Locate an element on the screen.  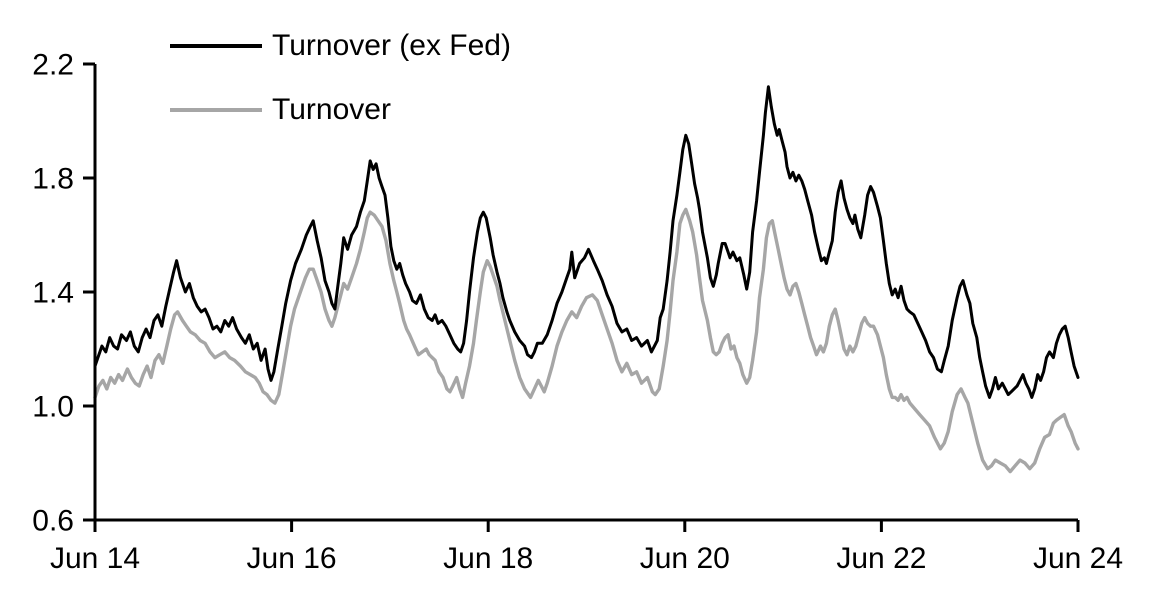
y-tick-label: 0.6 is located at coordinates (53, 521).